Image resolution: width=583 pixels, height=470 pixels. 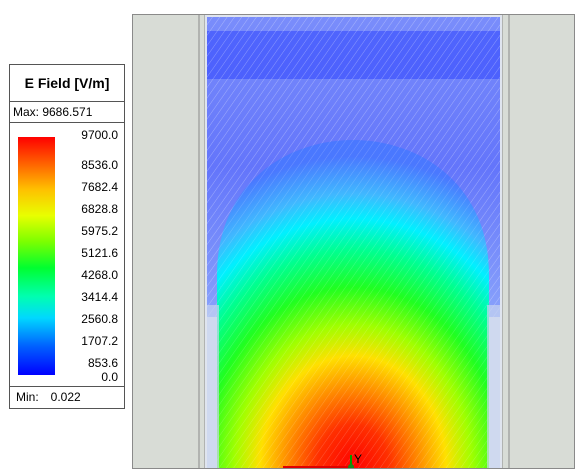 What do you see at coordinates (36, 256) in the screenshot?
I see `colorbar` at bounding box center [36, 256].